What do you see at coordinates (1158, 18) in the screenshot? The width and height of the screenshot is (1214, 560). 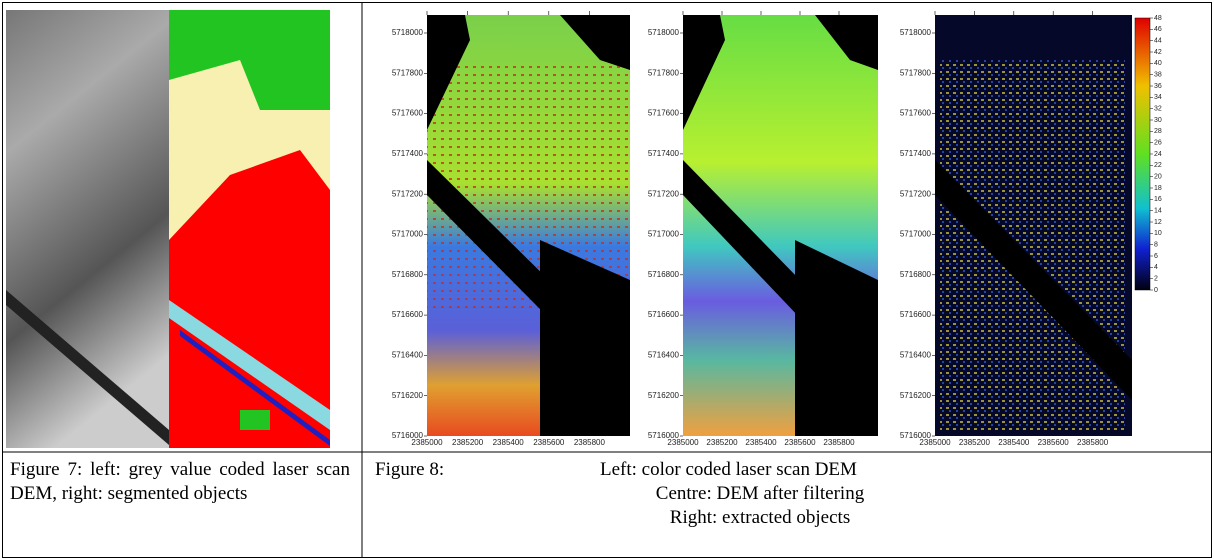 I see `colorbar-label: 48` at bounding box center [1158, 18].